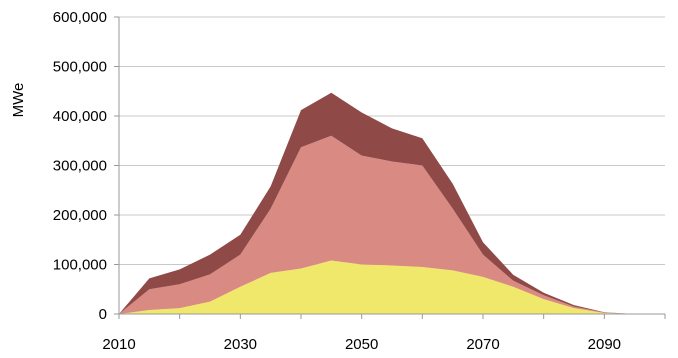 The width and height of the screenshot is (678, 358). I want to click on x-tick-label-2050: 2050, so click(361, 344).